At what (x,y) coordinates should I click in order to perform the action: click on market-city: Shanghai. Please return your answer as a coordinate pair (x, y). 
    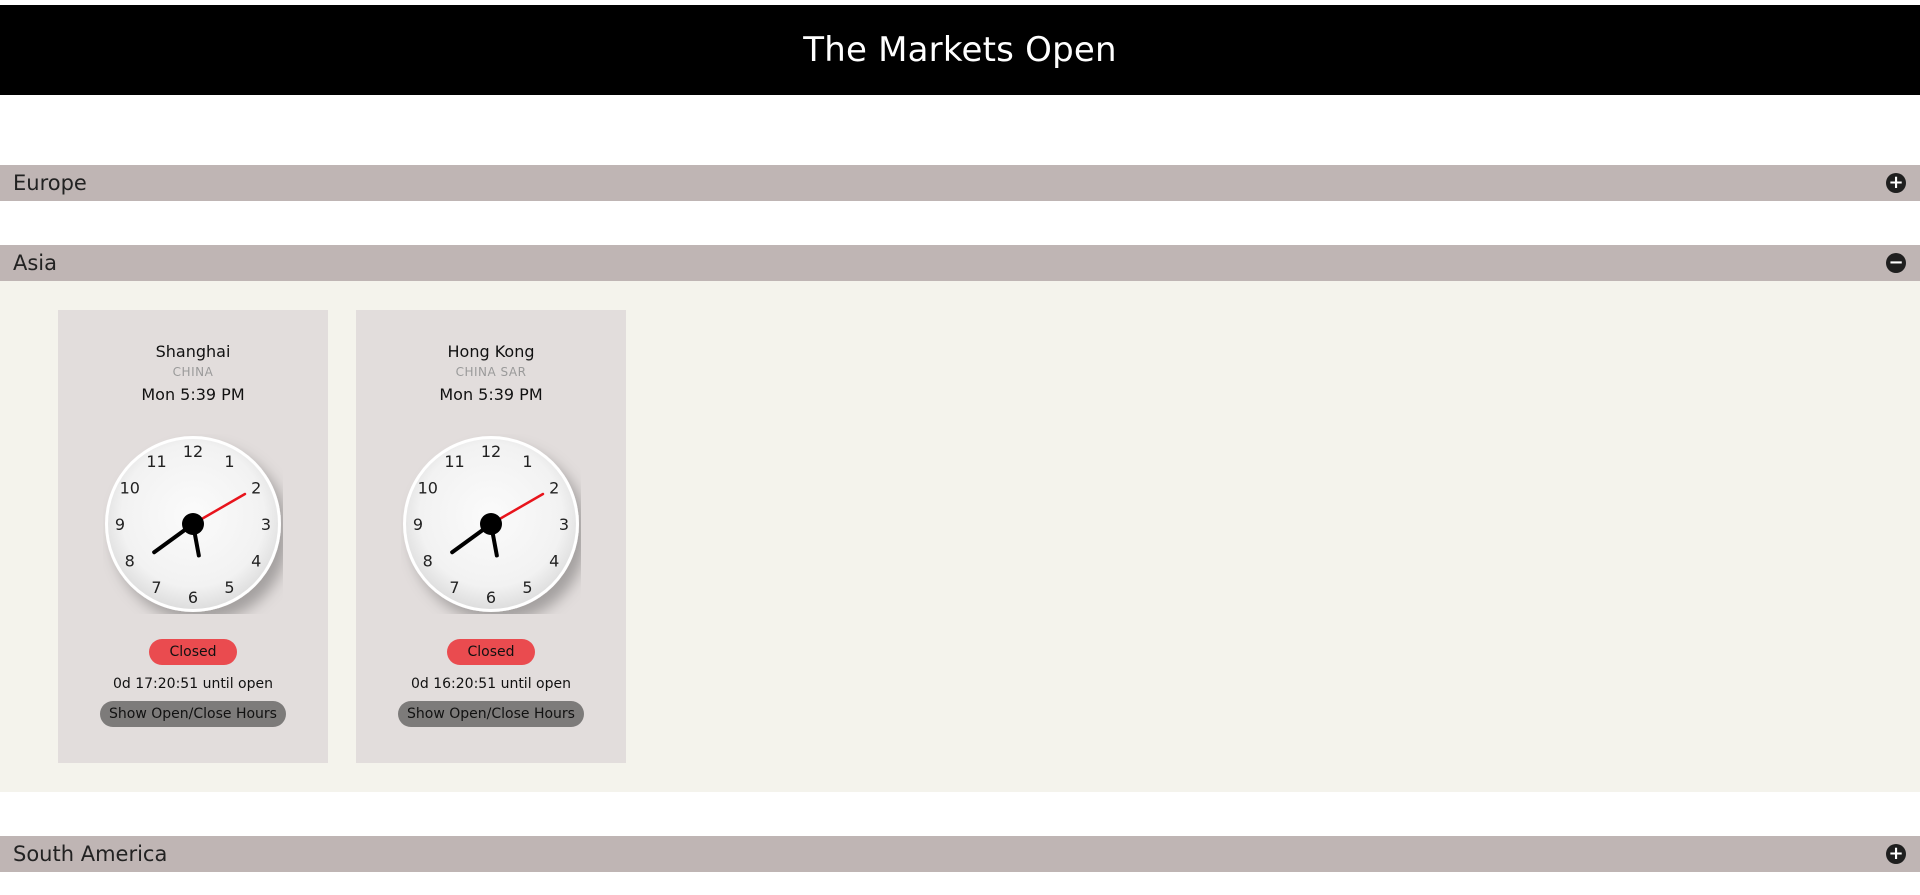
    Looking at the image, I should click on (193, 351).